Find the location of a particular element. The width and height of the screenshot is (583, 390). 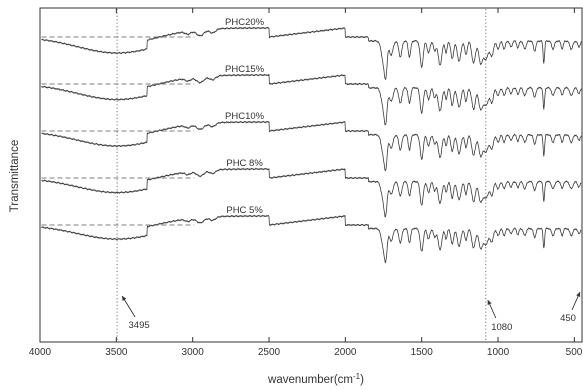

x-tick-label-3000: 3000 is located at coordinates (193, 352).